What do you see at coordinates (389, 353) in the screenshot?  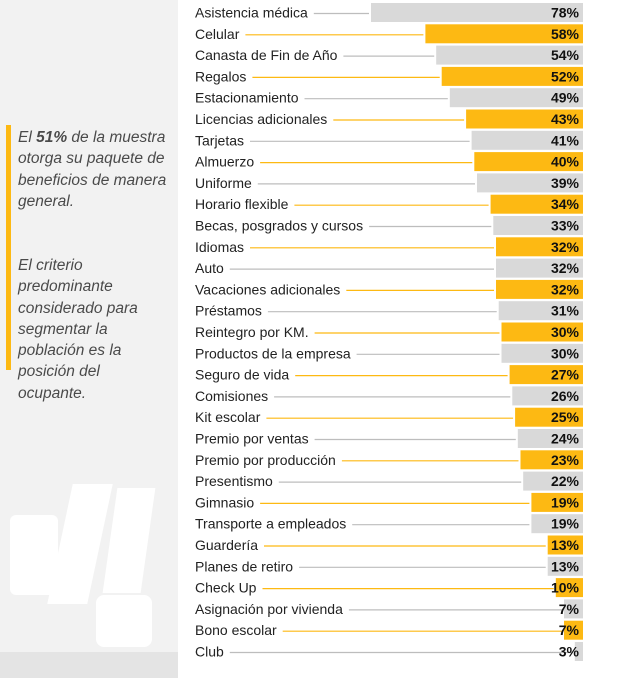 I see `bar-row: Productos de la empresa 30%` at bounding box center [389, 353].